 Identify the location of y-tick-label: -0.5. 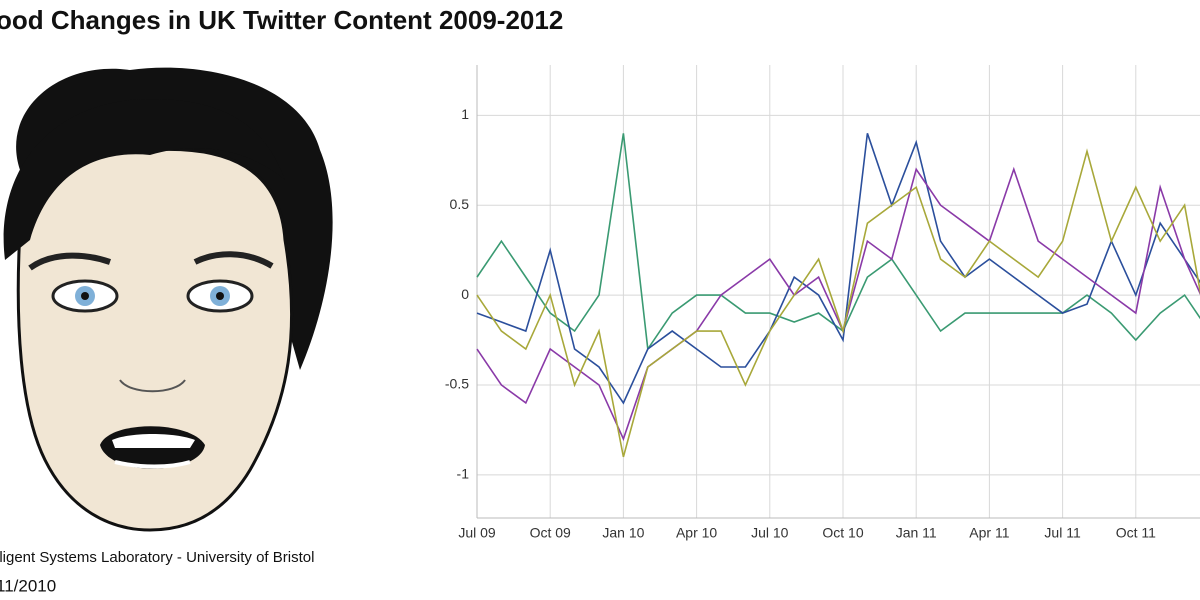
(457, 384).